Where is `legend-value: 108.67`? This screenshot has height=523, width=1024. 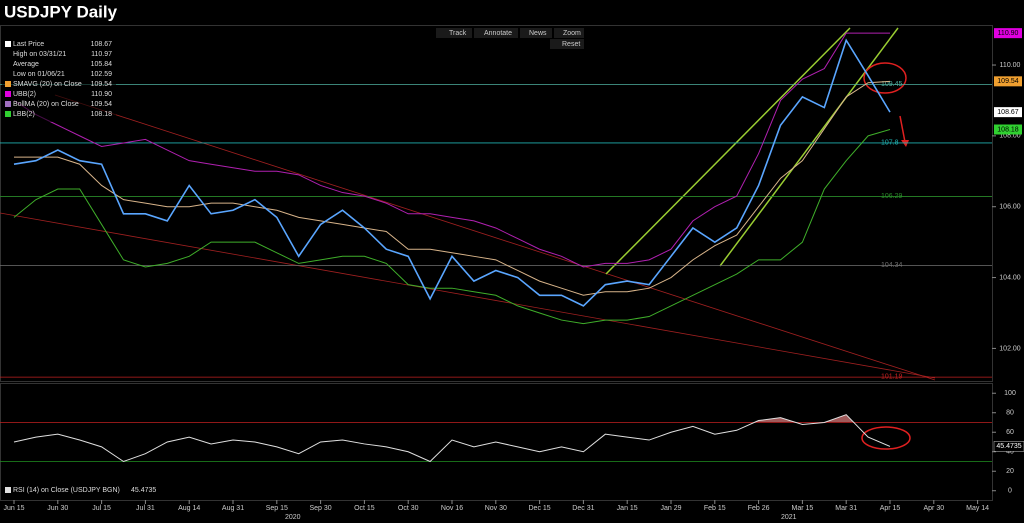
legend-value: 108.67 is located at coordinates (102, 44).